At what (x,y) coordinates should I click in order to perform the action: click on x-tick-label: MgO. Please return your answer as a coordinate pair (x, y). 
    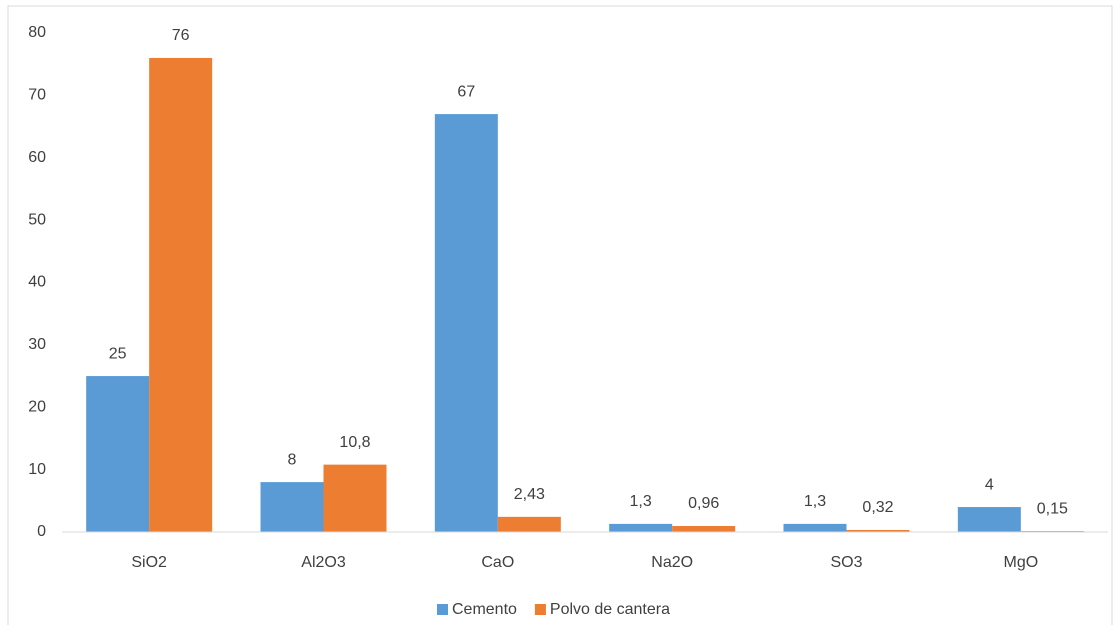
    Looking at the image, I should click on (1020, 562).